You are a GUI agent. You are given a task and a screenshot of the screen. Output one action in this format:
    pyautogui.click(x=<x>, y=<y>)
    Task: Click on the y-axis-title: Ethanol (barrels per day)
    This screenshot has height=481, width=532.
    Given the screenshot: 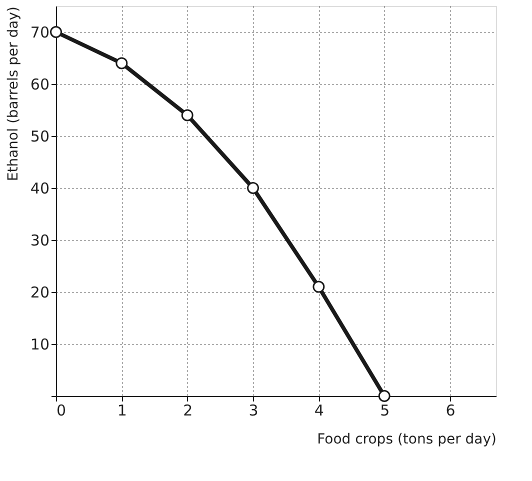 What is the action you would take?
    pyautogui.click(x=13, y=94)
    